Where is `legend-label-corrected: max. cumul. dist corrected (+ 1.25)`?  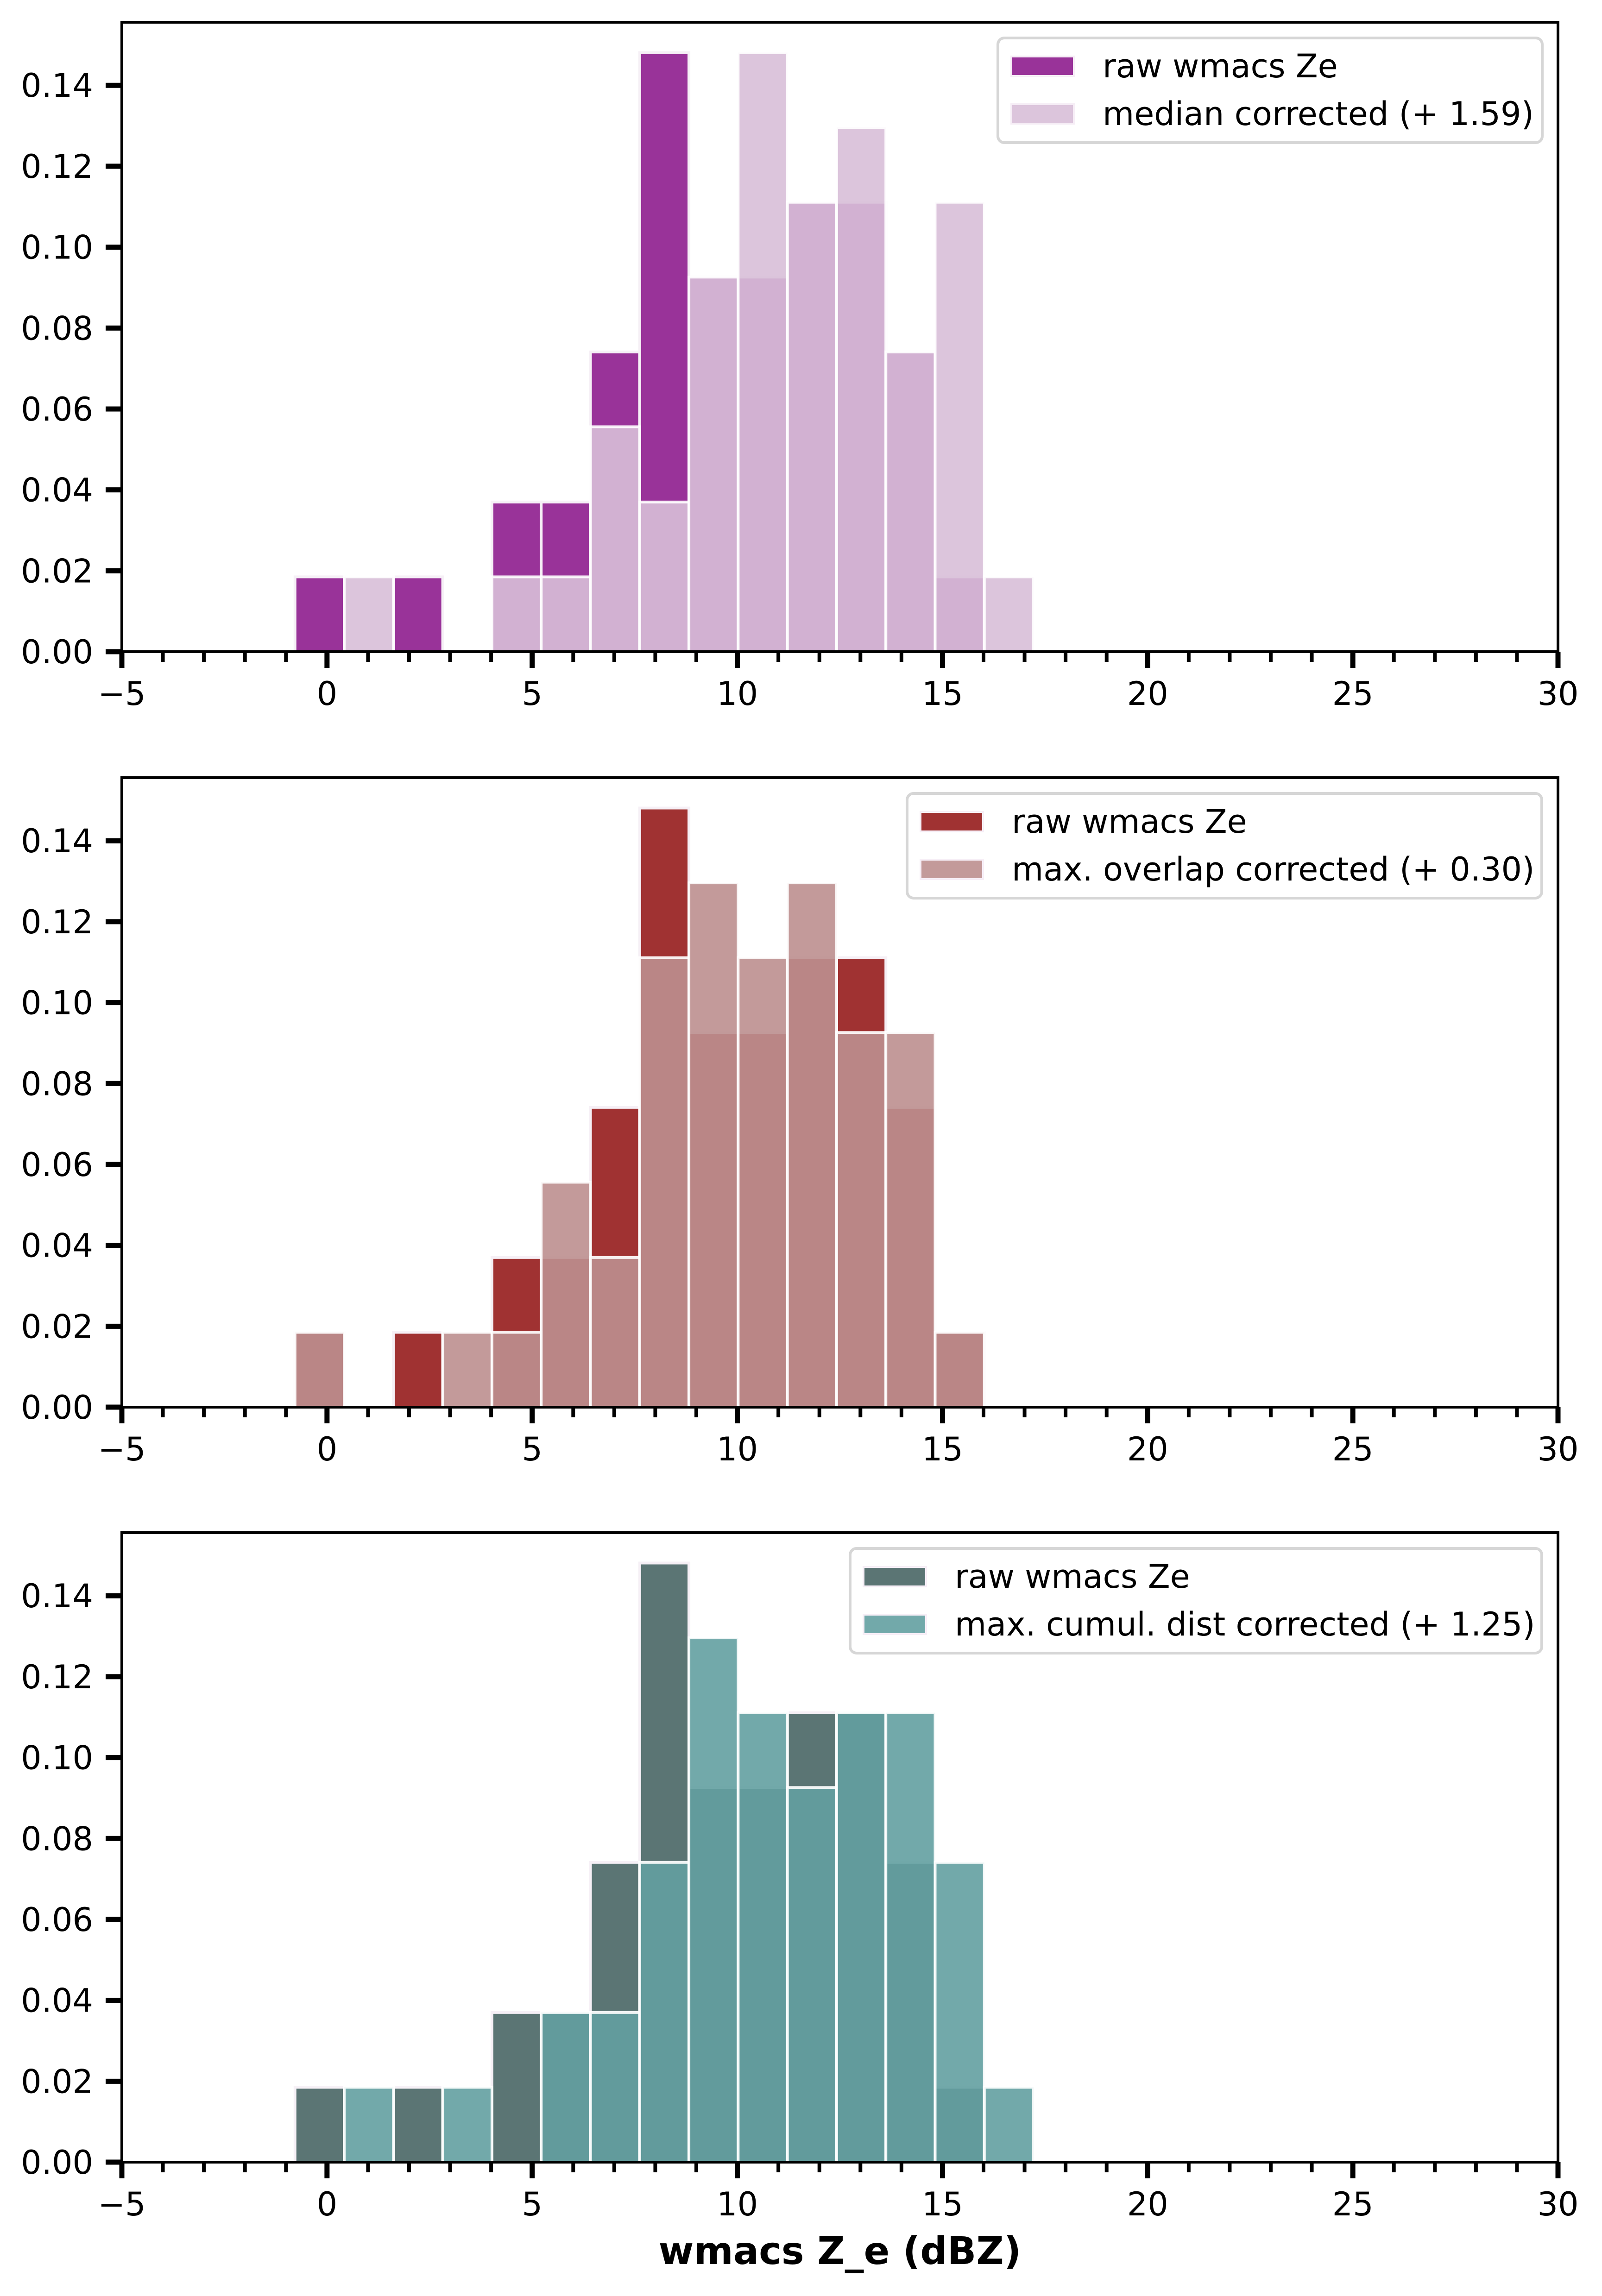 legend-label-corrected: max. cumul. dist corrected (+ 1.25) is located at coordinates (1245, 1624).